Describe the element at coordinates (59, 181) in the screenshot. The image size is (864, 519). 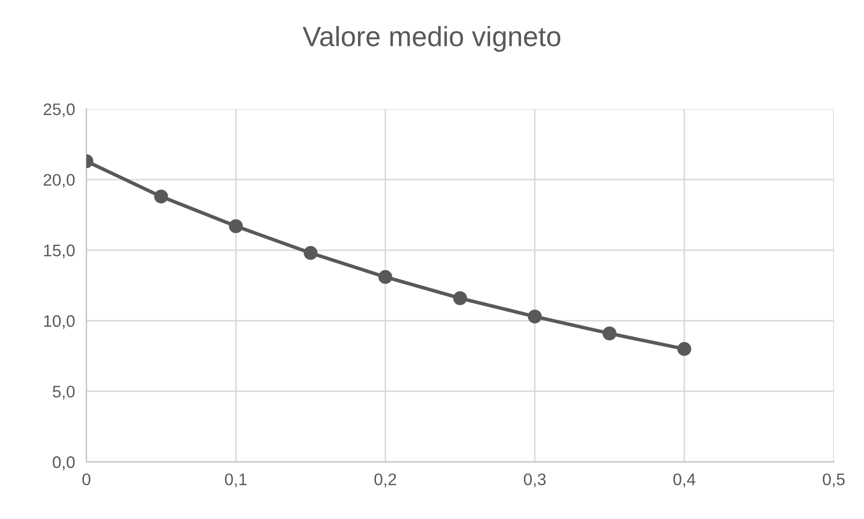
I see `y-tick-label: 20,0` at that location.